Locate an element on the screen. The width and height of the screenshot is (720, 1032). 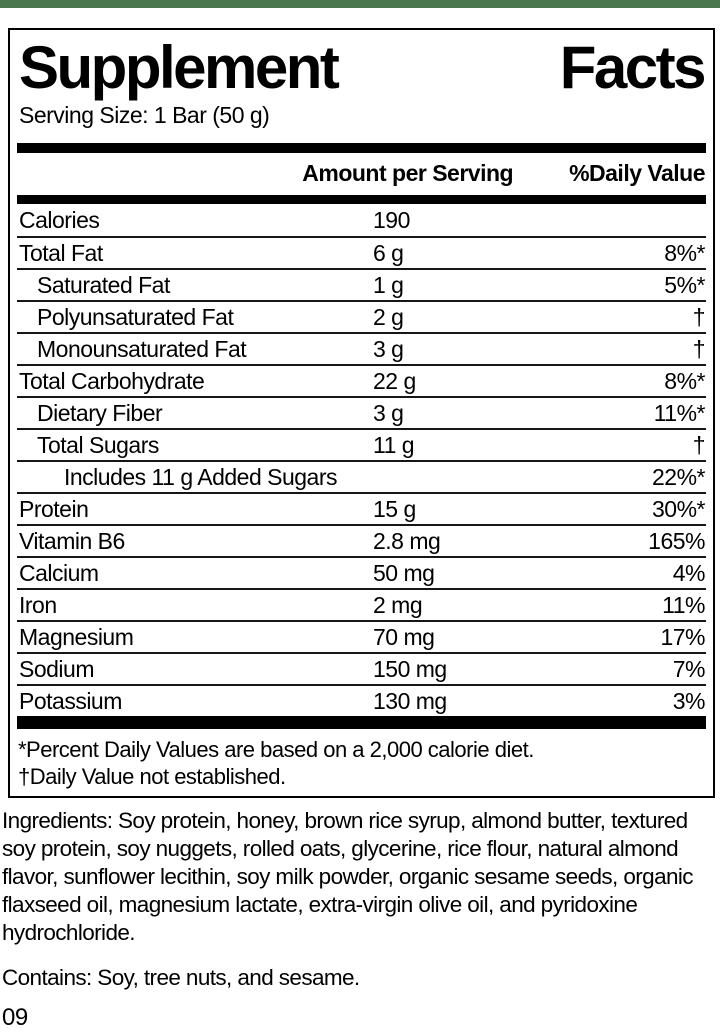
nutrient-name: Iron is located at coordinates (38, 604).